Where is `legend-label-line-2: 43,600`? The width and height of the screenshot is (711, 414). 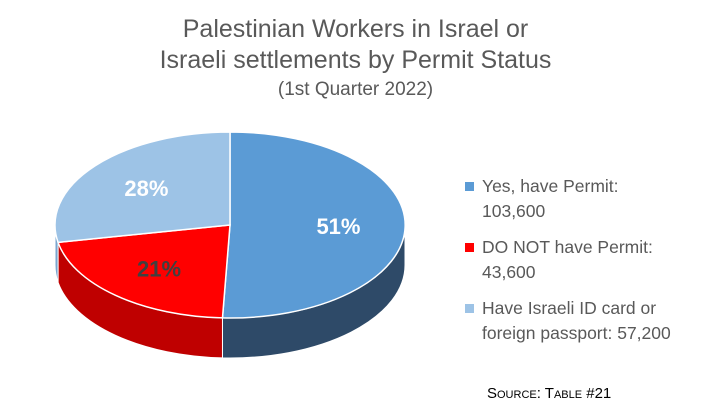
legend-label-line-2: 43,600 is located at coordinates (509, 272).